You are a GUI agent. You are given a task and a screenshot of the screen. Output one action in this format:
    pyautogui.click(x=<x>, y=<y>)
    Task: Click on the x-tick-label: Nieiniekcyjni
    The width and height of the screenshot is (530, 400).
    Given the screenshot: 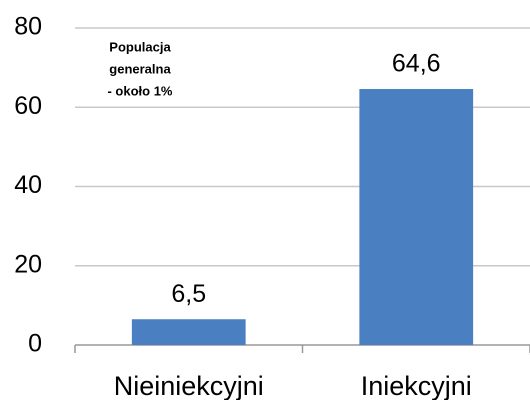 What is the action you would take?
    pyautogui.click(x=189, y=385)
    